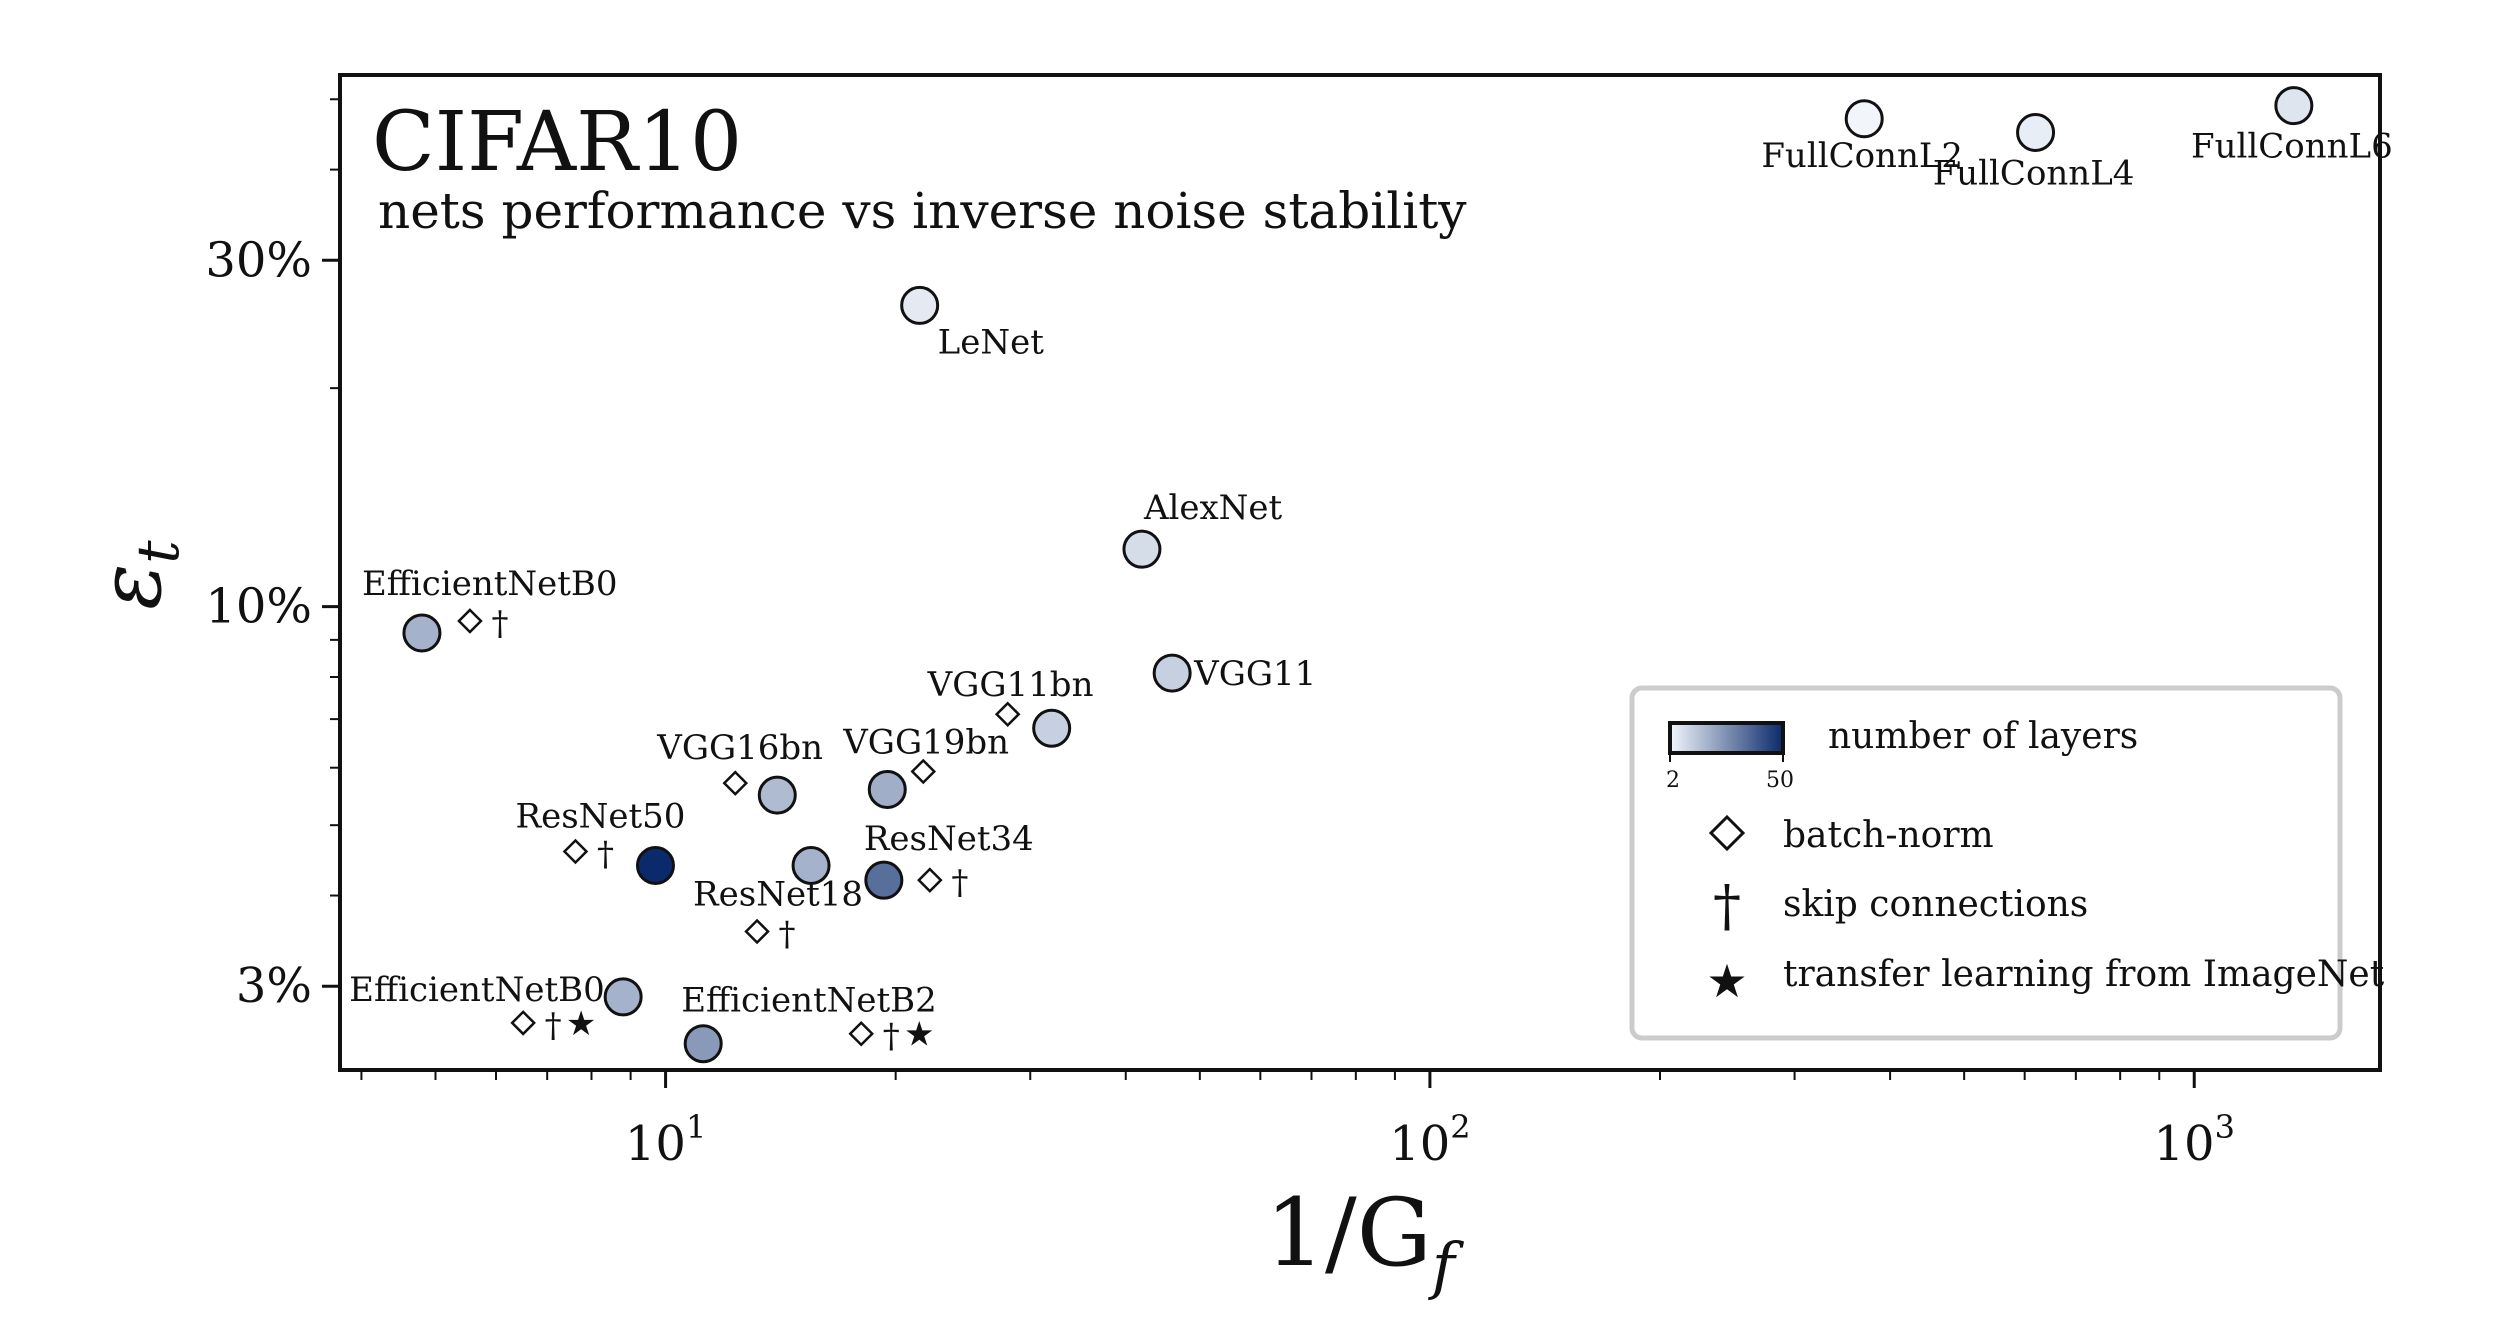 The image size is (2500, 1319). What do you see at coordinates (136, 575) in the screenshot?
I see `y-axis-label: εt` at bounding box center [136, 575].